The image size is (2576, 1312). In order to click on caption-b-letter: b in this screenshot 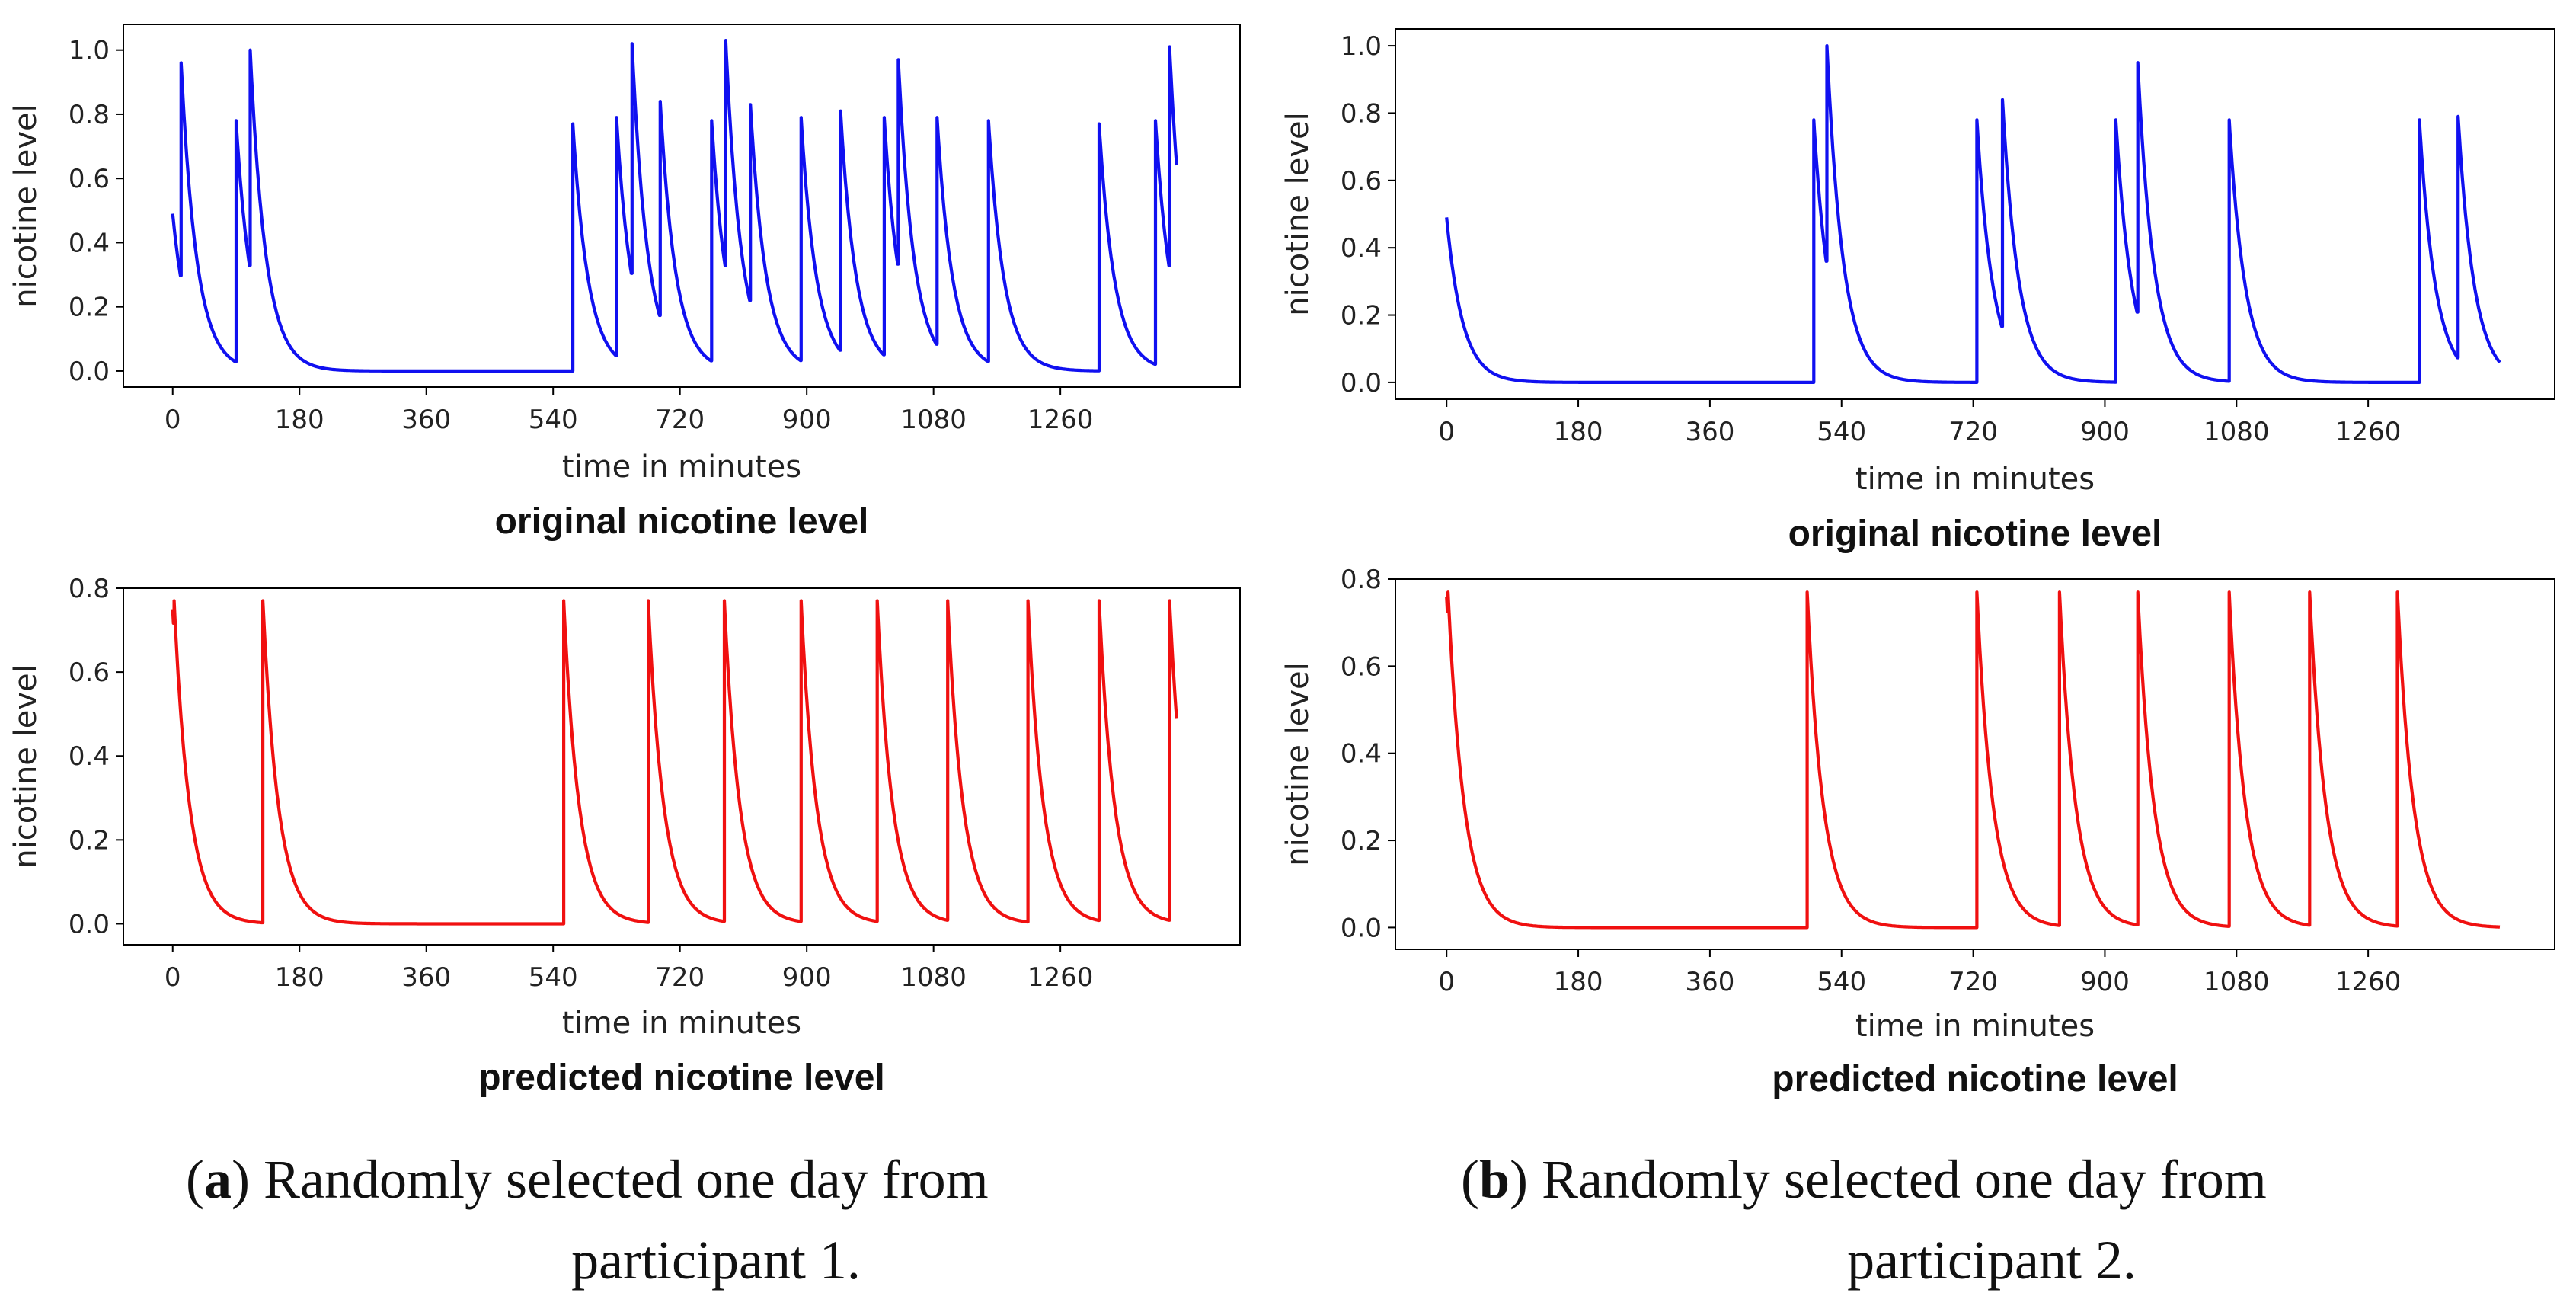, I will do `click(1495, 1179)`.